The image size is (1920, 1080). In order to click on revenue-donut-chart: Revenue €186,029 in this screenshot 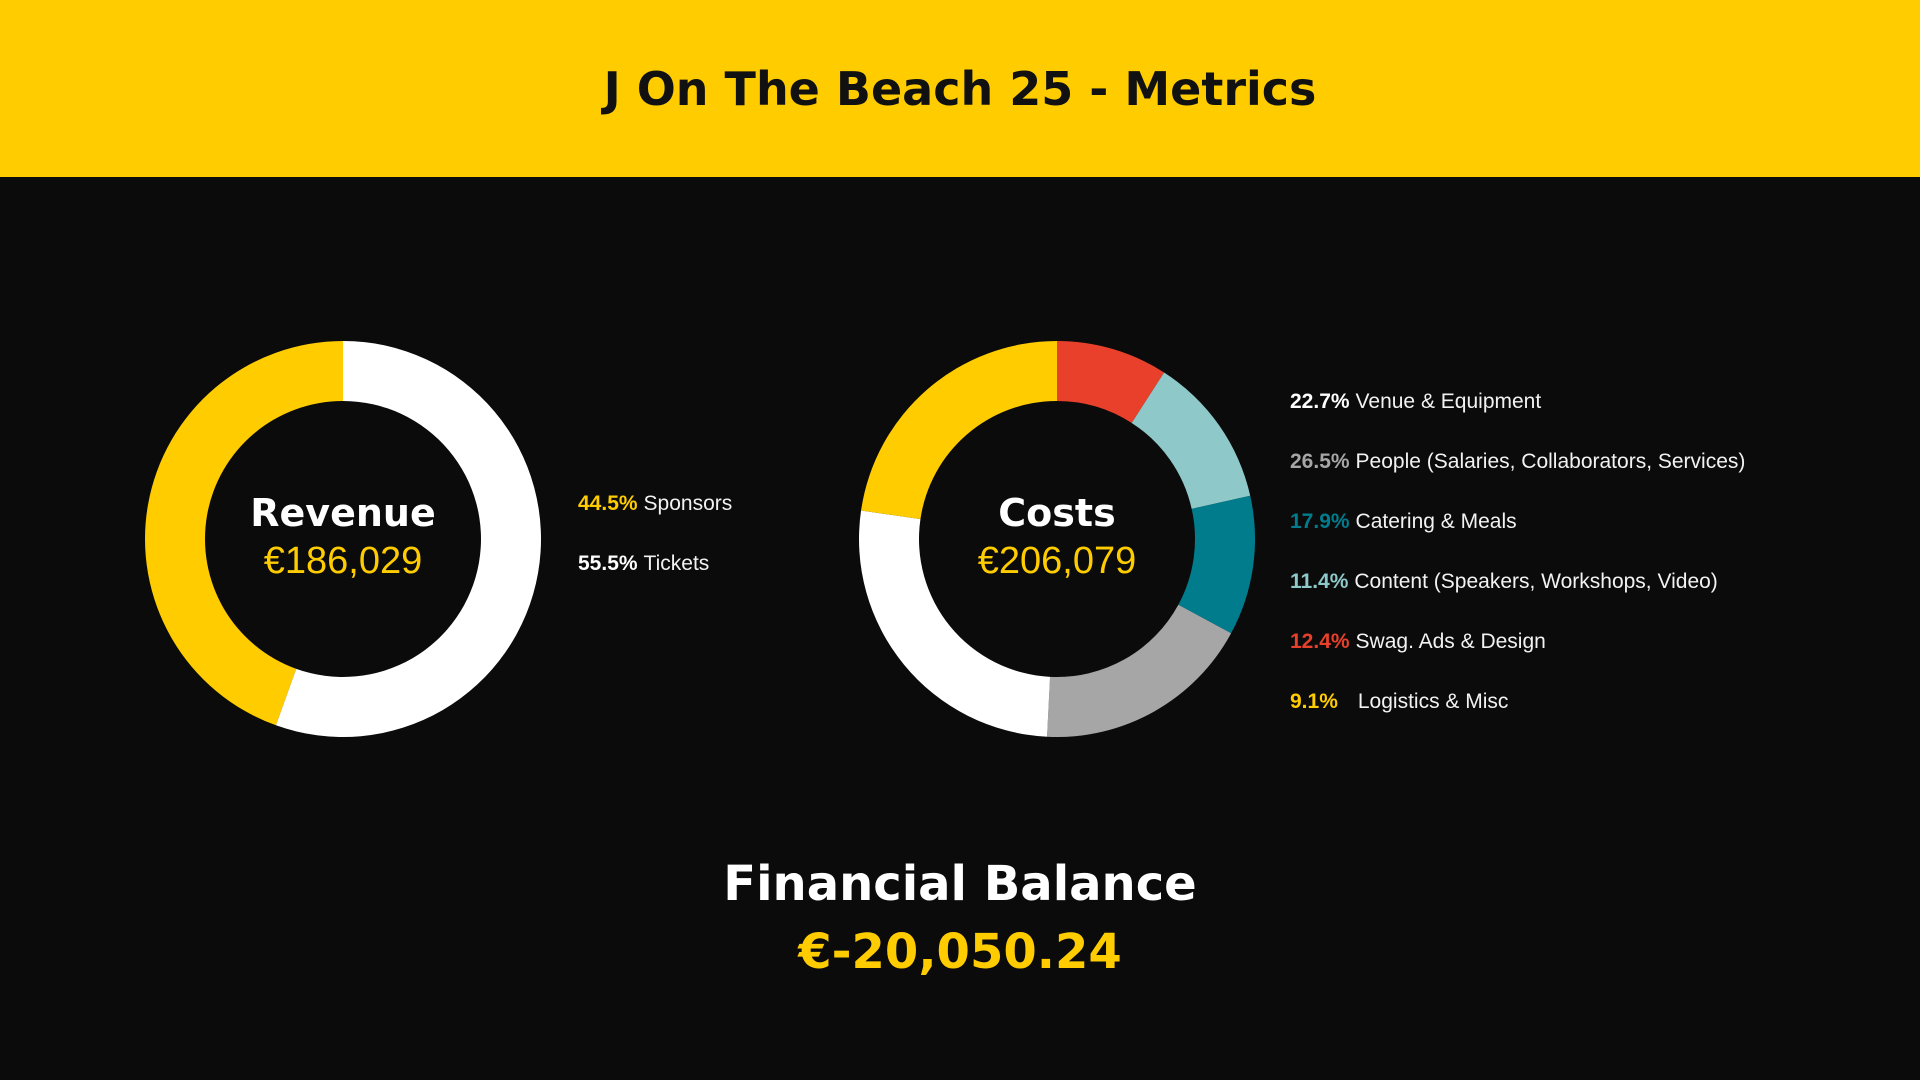, I will do `click(343, 539)`.